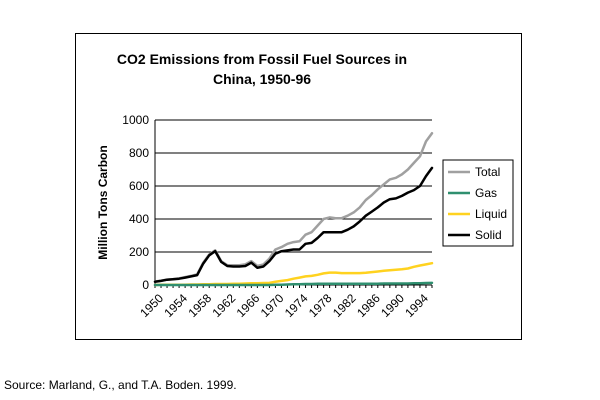  I want to click on y-tick-label: 800, so click(139, 153).